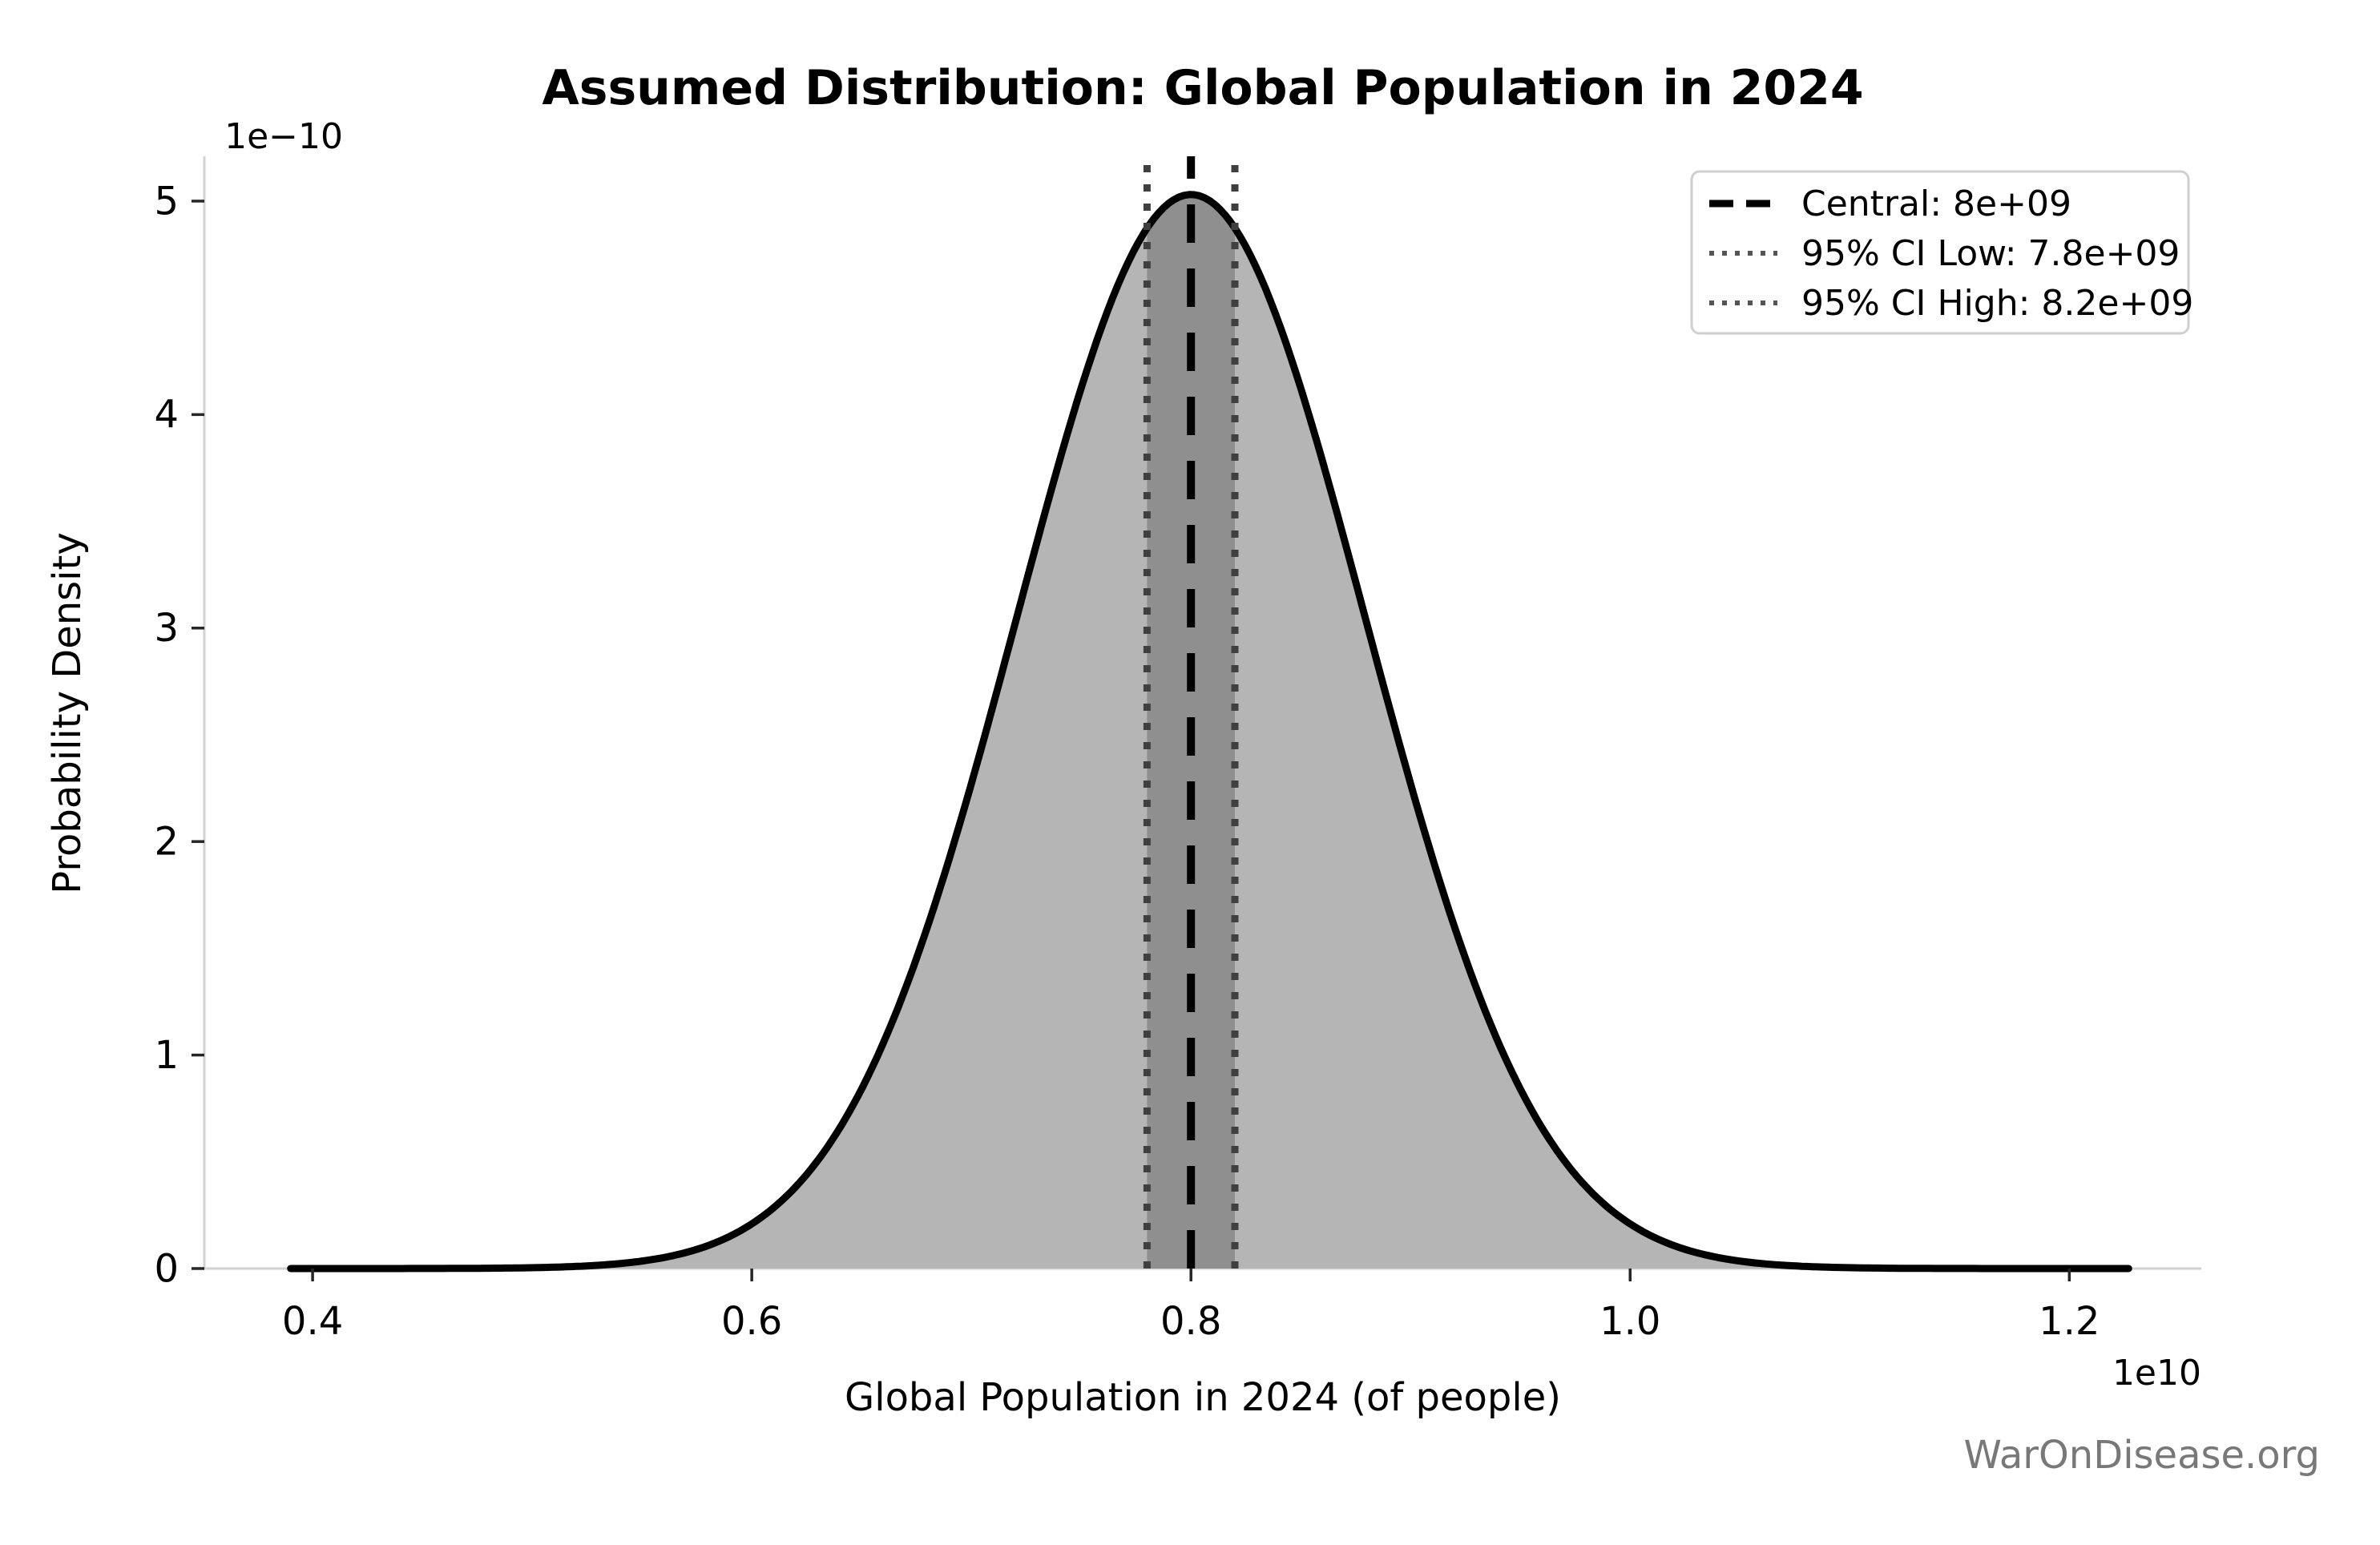 The image size is (2380, 1545). Describe the element at coordinates (2156, 1374) in the screenshot. I see `x-axis-offset-label: 1e10` at that location.